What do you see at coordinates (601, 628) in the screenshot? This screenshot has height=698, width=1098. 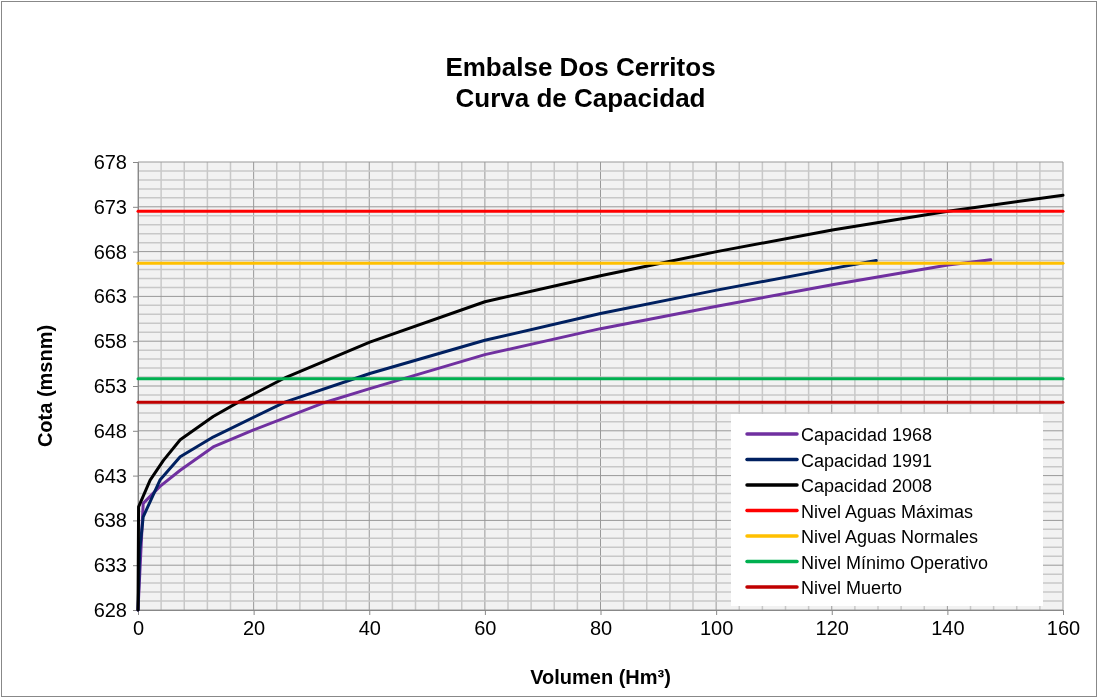 I see `x-tick-label: 80` at bounding box center [601, 628].